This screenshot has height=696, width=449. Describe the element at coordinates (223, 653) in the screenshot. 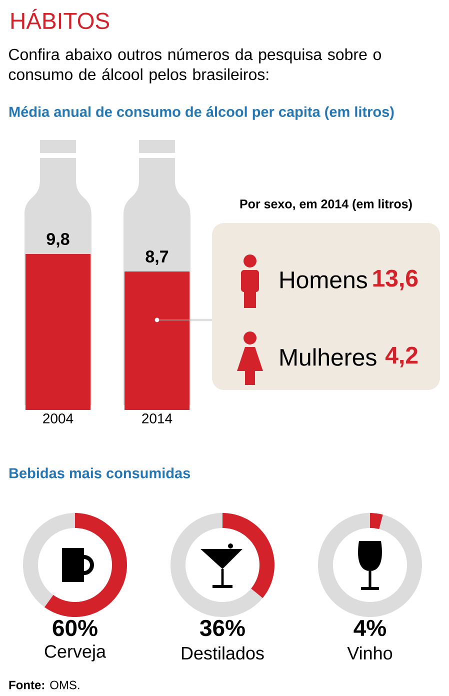

I see `text: Destilados` at that location.